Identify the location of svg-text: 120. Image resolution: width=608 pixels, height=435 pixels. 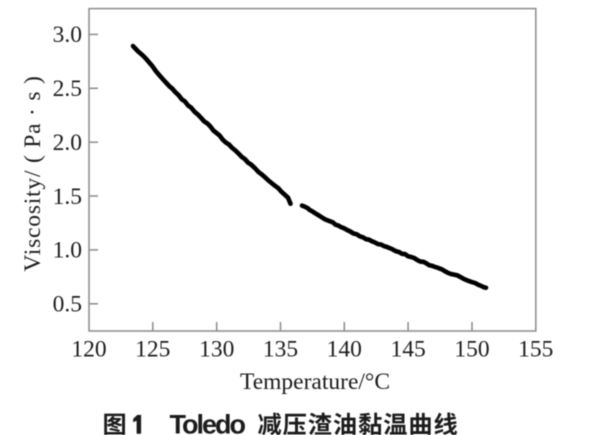
(88, 350).